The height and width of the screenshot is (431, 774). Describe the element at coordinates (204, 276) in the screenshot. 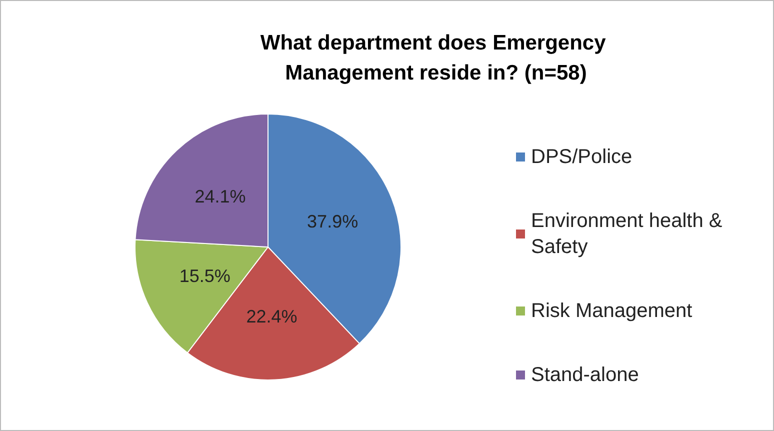

I see `data-label: 15.5%` at that location.